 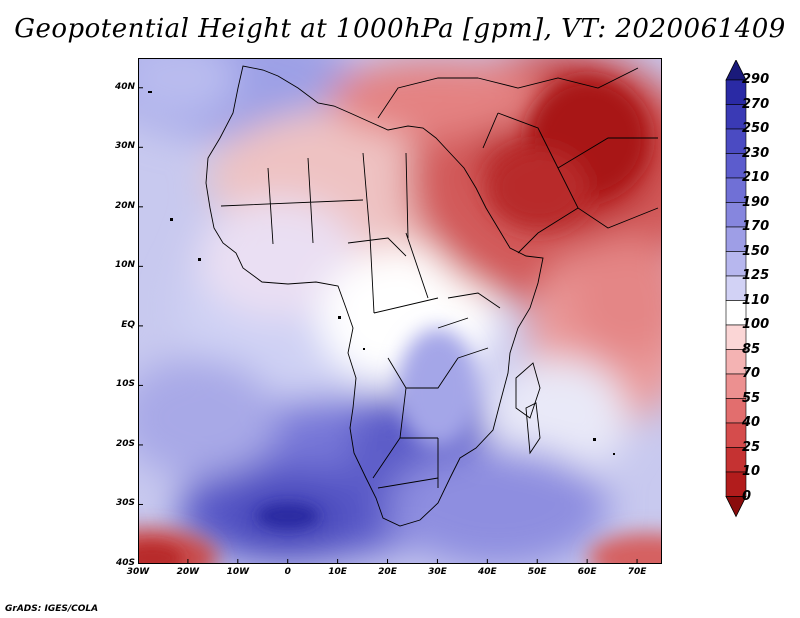 I want to click on lat-label: EQ, so click(x=128, y=324).